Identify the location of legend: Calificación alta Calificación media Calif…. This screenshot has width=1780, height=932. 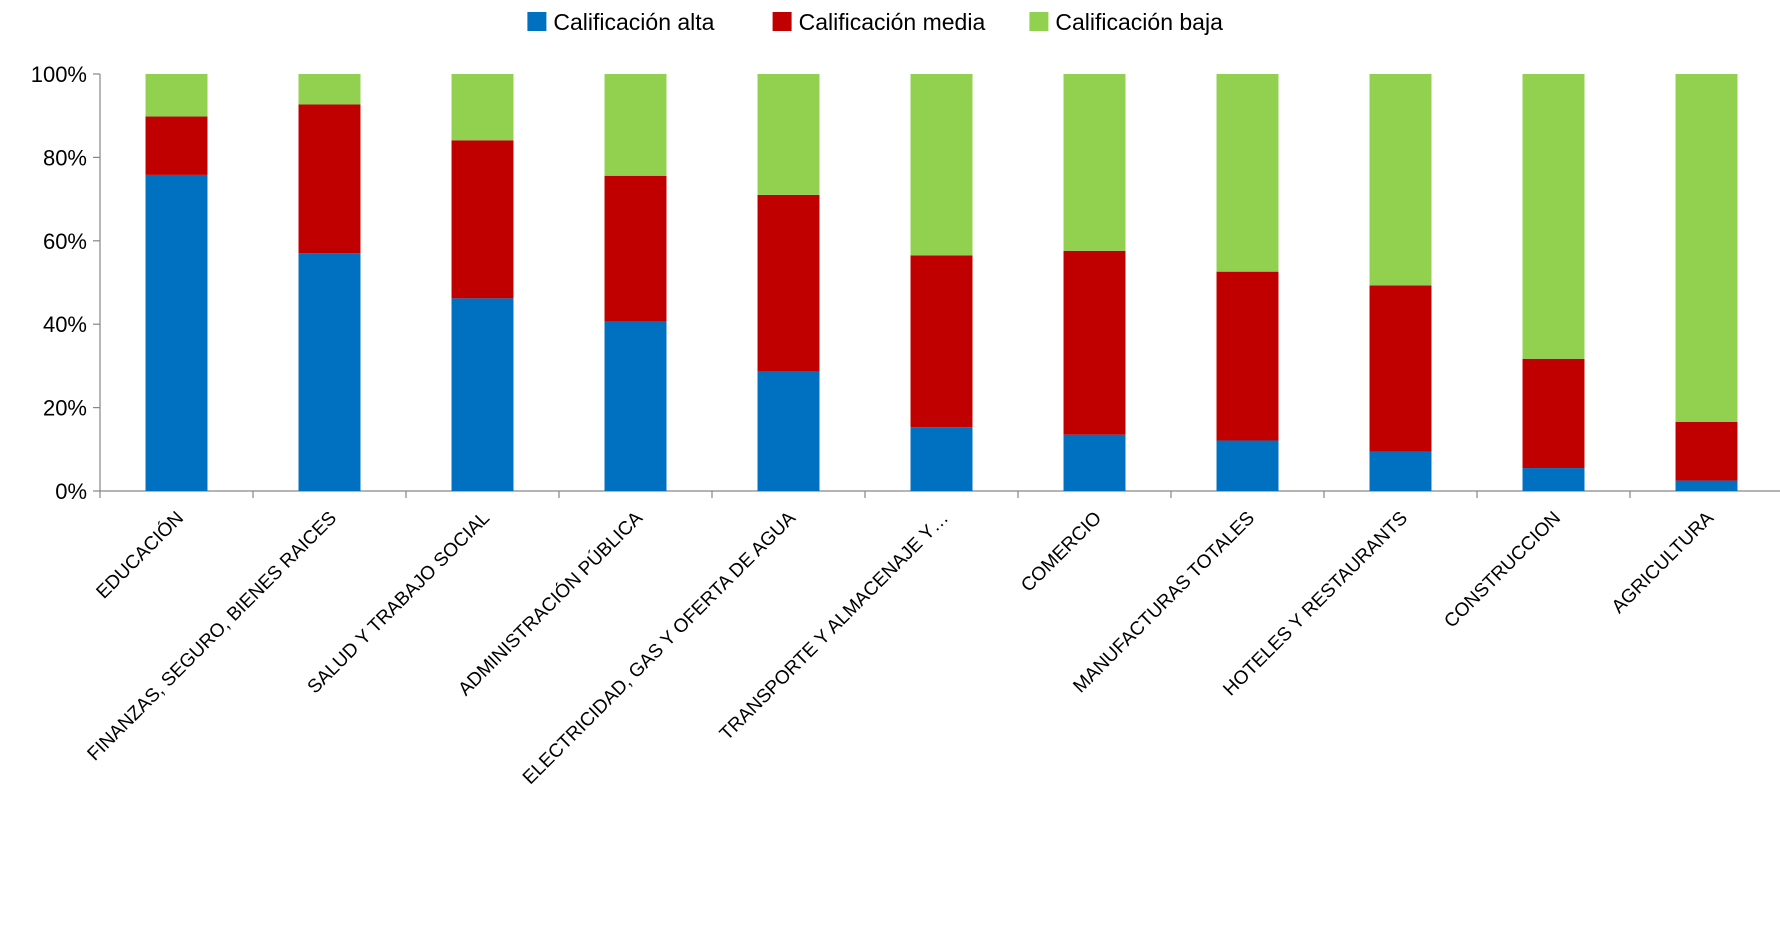
(875, 22).